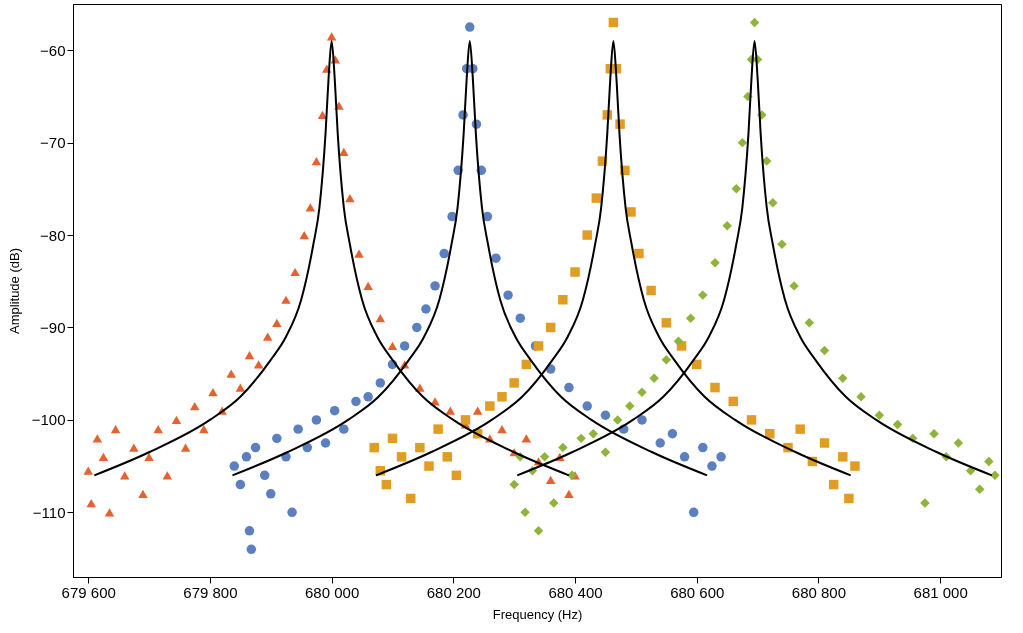  I want to click on x-tick-label: 680 000, so click(332, 592).